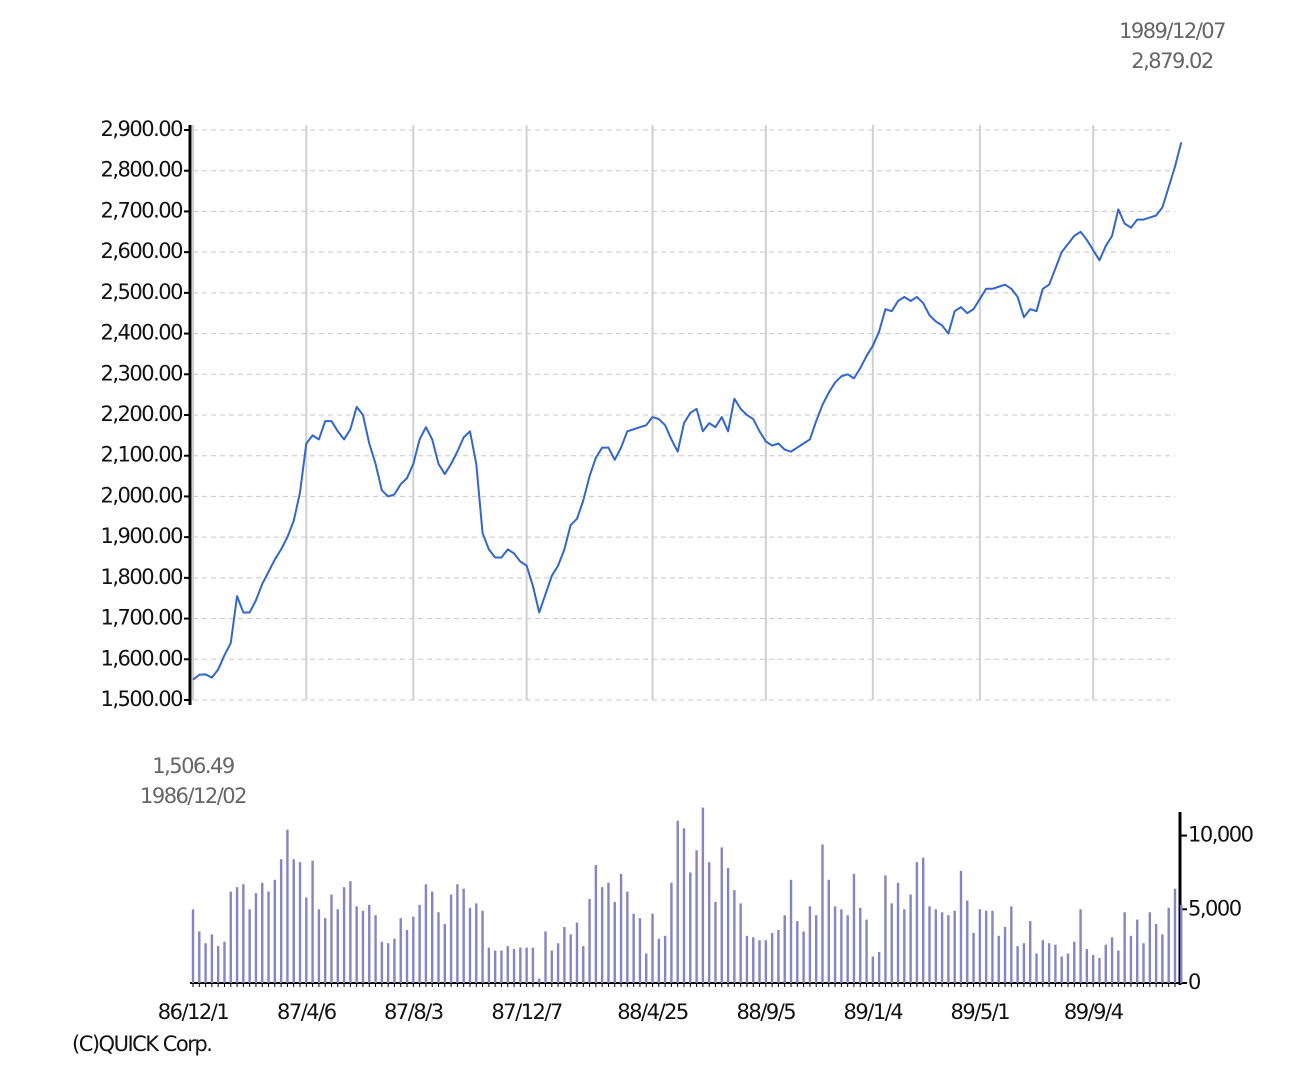  Describe the element at coordinates (141, 455) in the screenshot. I see `y-tick-label: 2,100.00` at that location.